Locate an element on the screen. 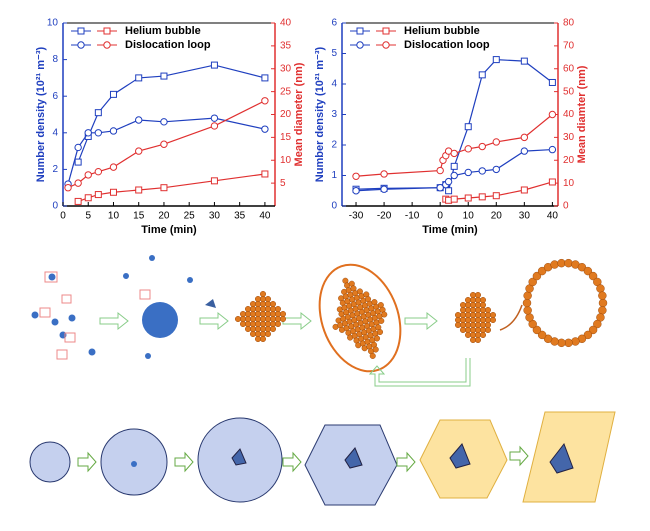 This screenshot has width=650, height=531. y2-tick-label: 0 is located at coordinates (566, 206).